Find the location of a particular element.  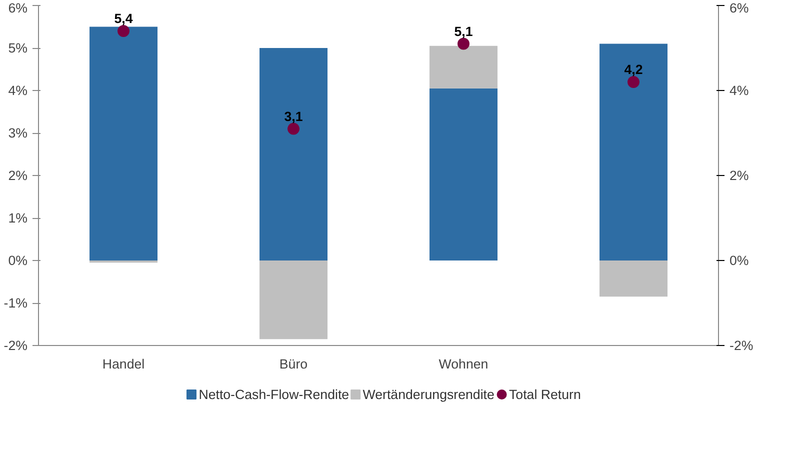

data-label: 4,2 is located at coordinates (633, 69).